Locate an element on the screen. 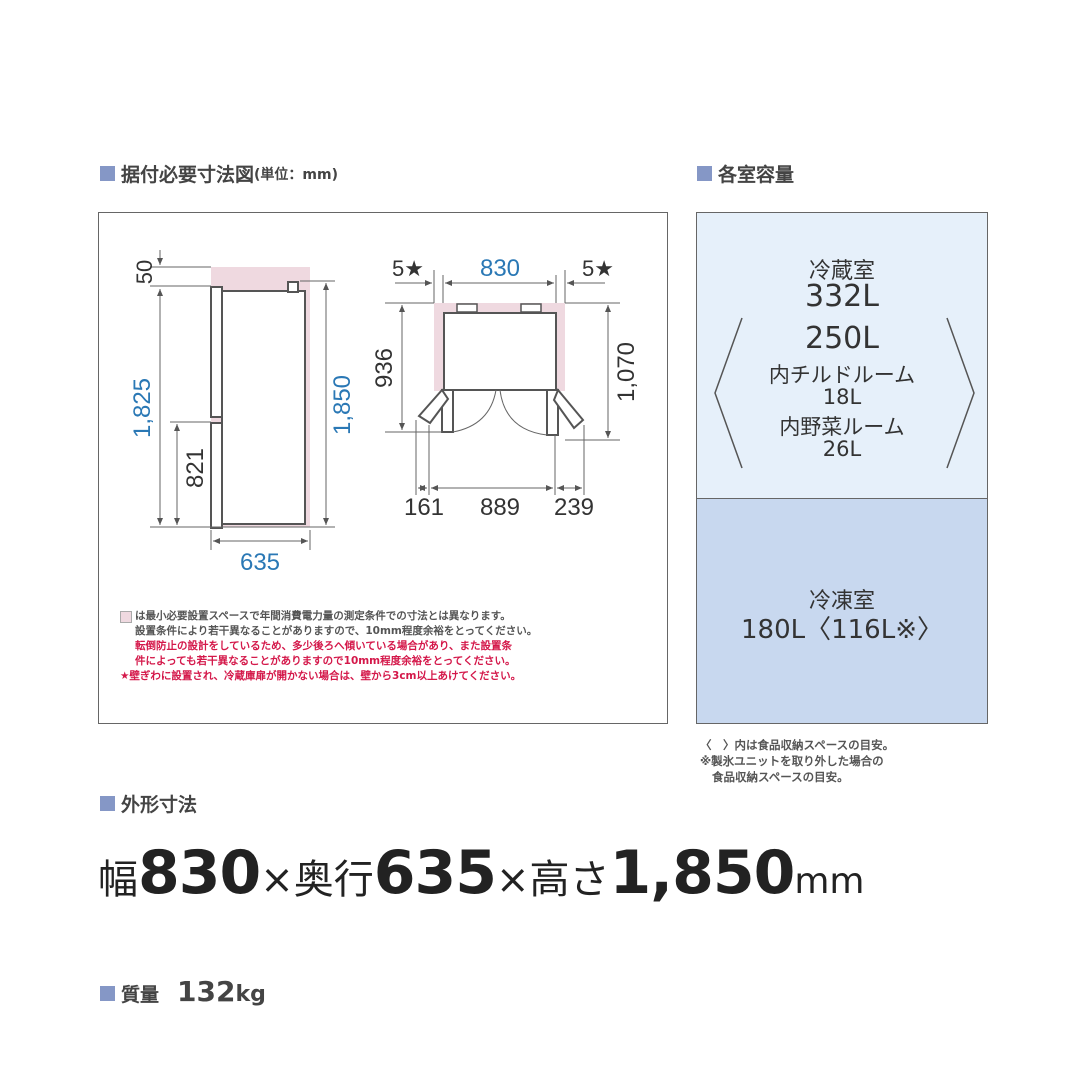 The height and width of the screenshot is (1080, 1080). outer-dimensions: 幅 830 × 奥行 635 × 高さ 1,850 mm is located at coordinates (481, 873).